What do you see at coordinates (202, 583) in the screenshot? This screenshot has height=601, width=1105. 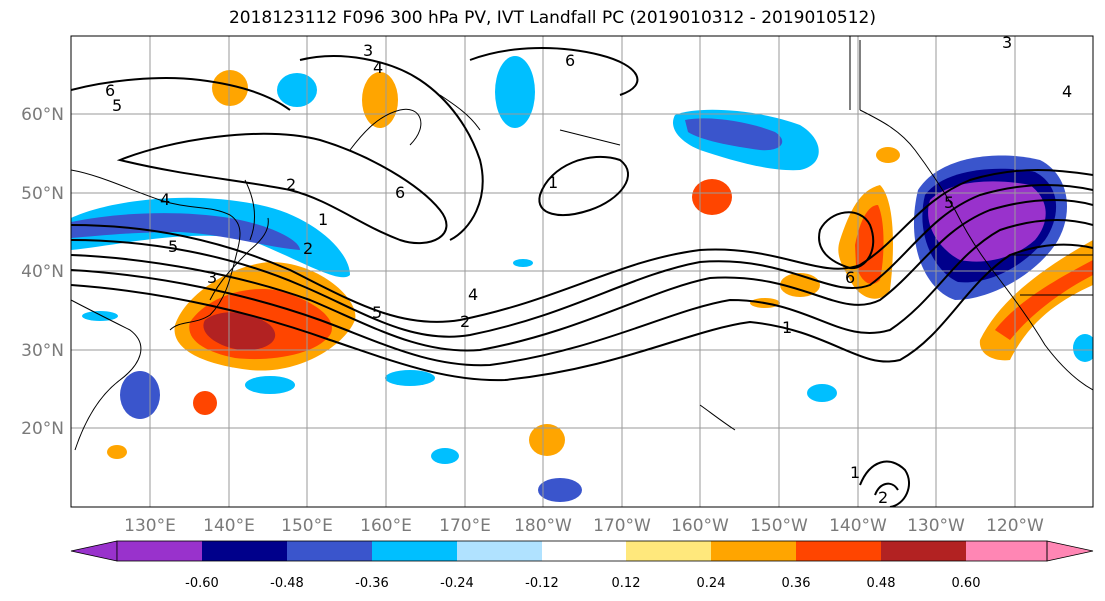 I see `colorbar-tick-label: -0.60` at bounding box center [202, 583].